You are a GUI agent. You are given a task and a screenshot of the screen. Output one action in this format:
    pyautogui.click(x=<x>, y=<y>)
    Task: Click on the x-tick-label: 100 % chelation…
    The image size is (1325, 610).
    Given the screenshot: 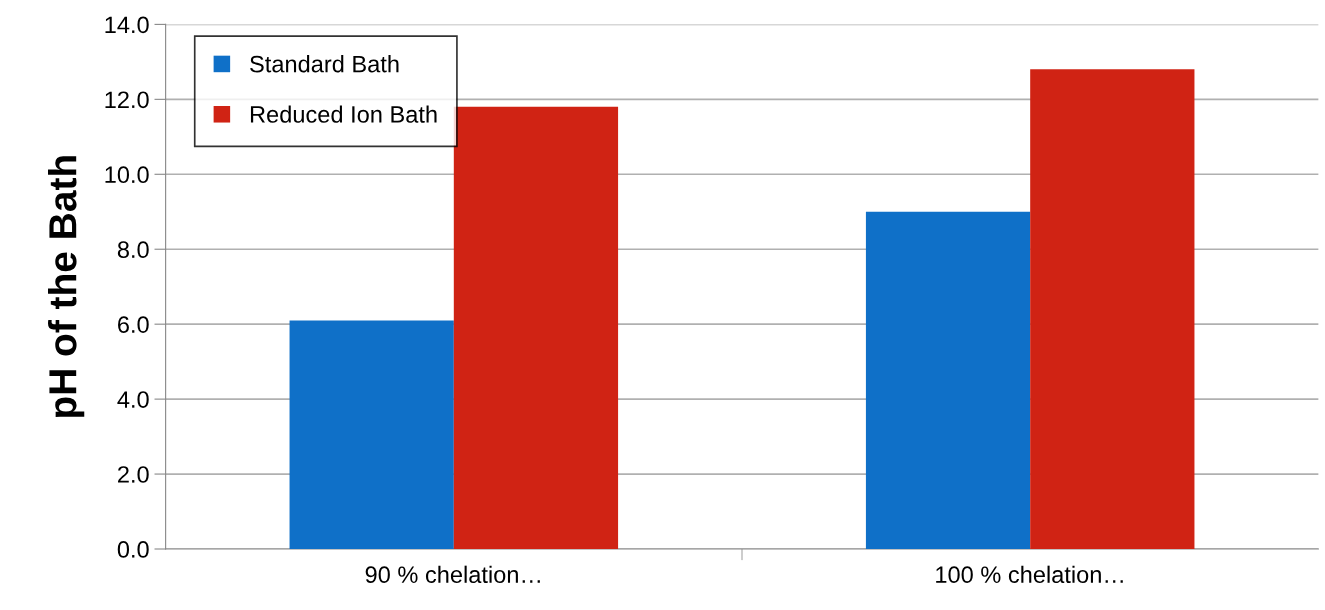 What is the action you would take?
    pyautogui.click(x=1029, y=574)
    